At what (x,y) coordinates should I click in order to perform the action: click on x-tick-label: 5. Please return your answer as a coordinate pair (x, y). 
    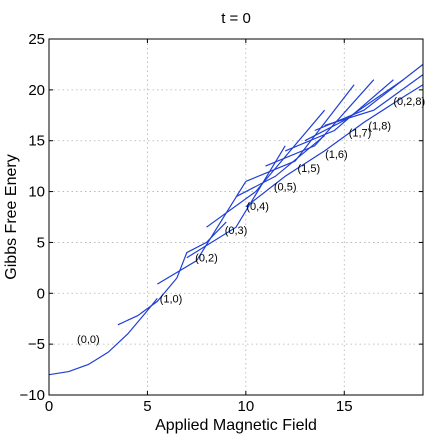
    Looking at the image, I should click on (147, 406).